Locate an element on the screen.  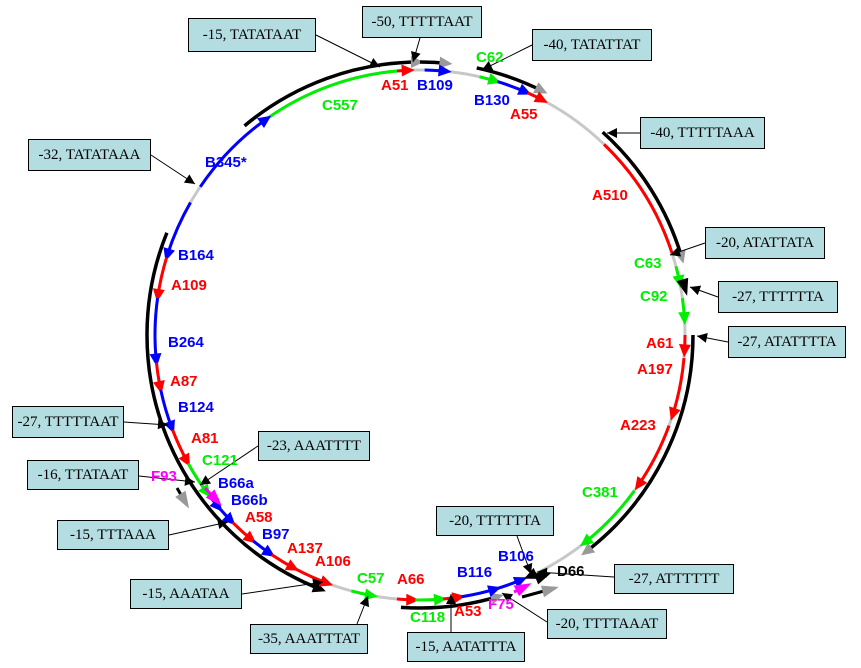
gene-label: D66 is located at coordinates (571, 571).